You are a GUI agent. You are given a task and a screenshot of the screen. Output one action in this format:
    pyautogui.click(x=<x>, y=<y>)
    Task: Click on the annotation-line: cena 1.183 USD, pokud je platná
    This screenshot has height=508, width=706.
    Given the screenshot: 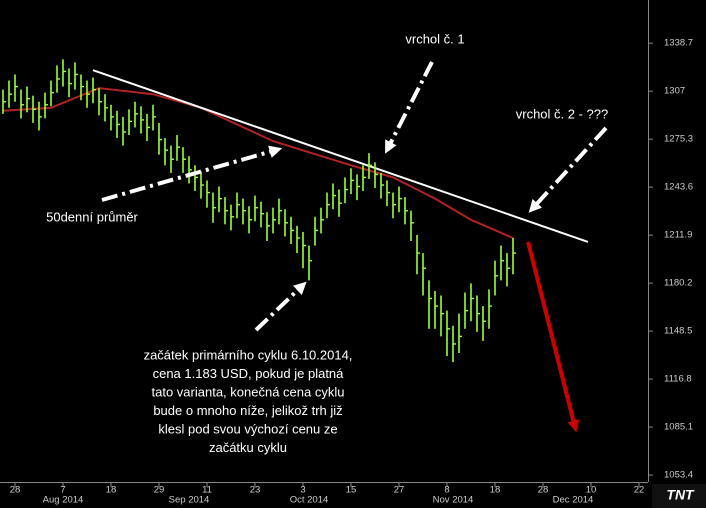 What is the action you would take?
    pyautogui.click(x=249, y=373)
    